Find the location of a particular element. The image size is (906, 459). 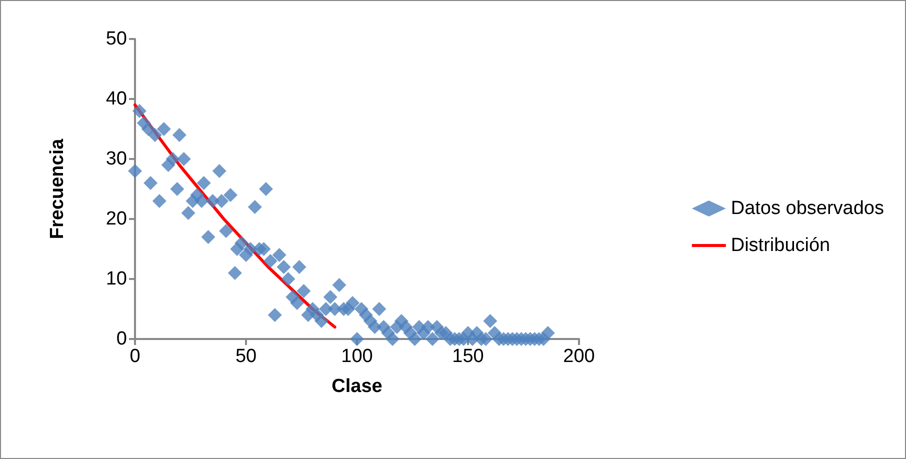

y-tick-label: 20 is located at coordinates (116, 219).